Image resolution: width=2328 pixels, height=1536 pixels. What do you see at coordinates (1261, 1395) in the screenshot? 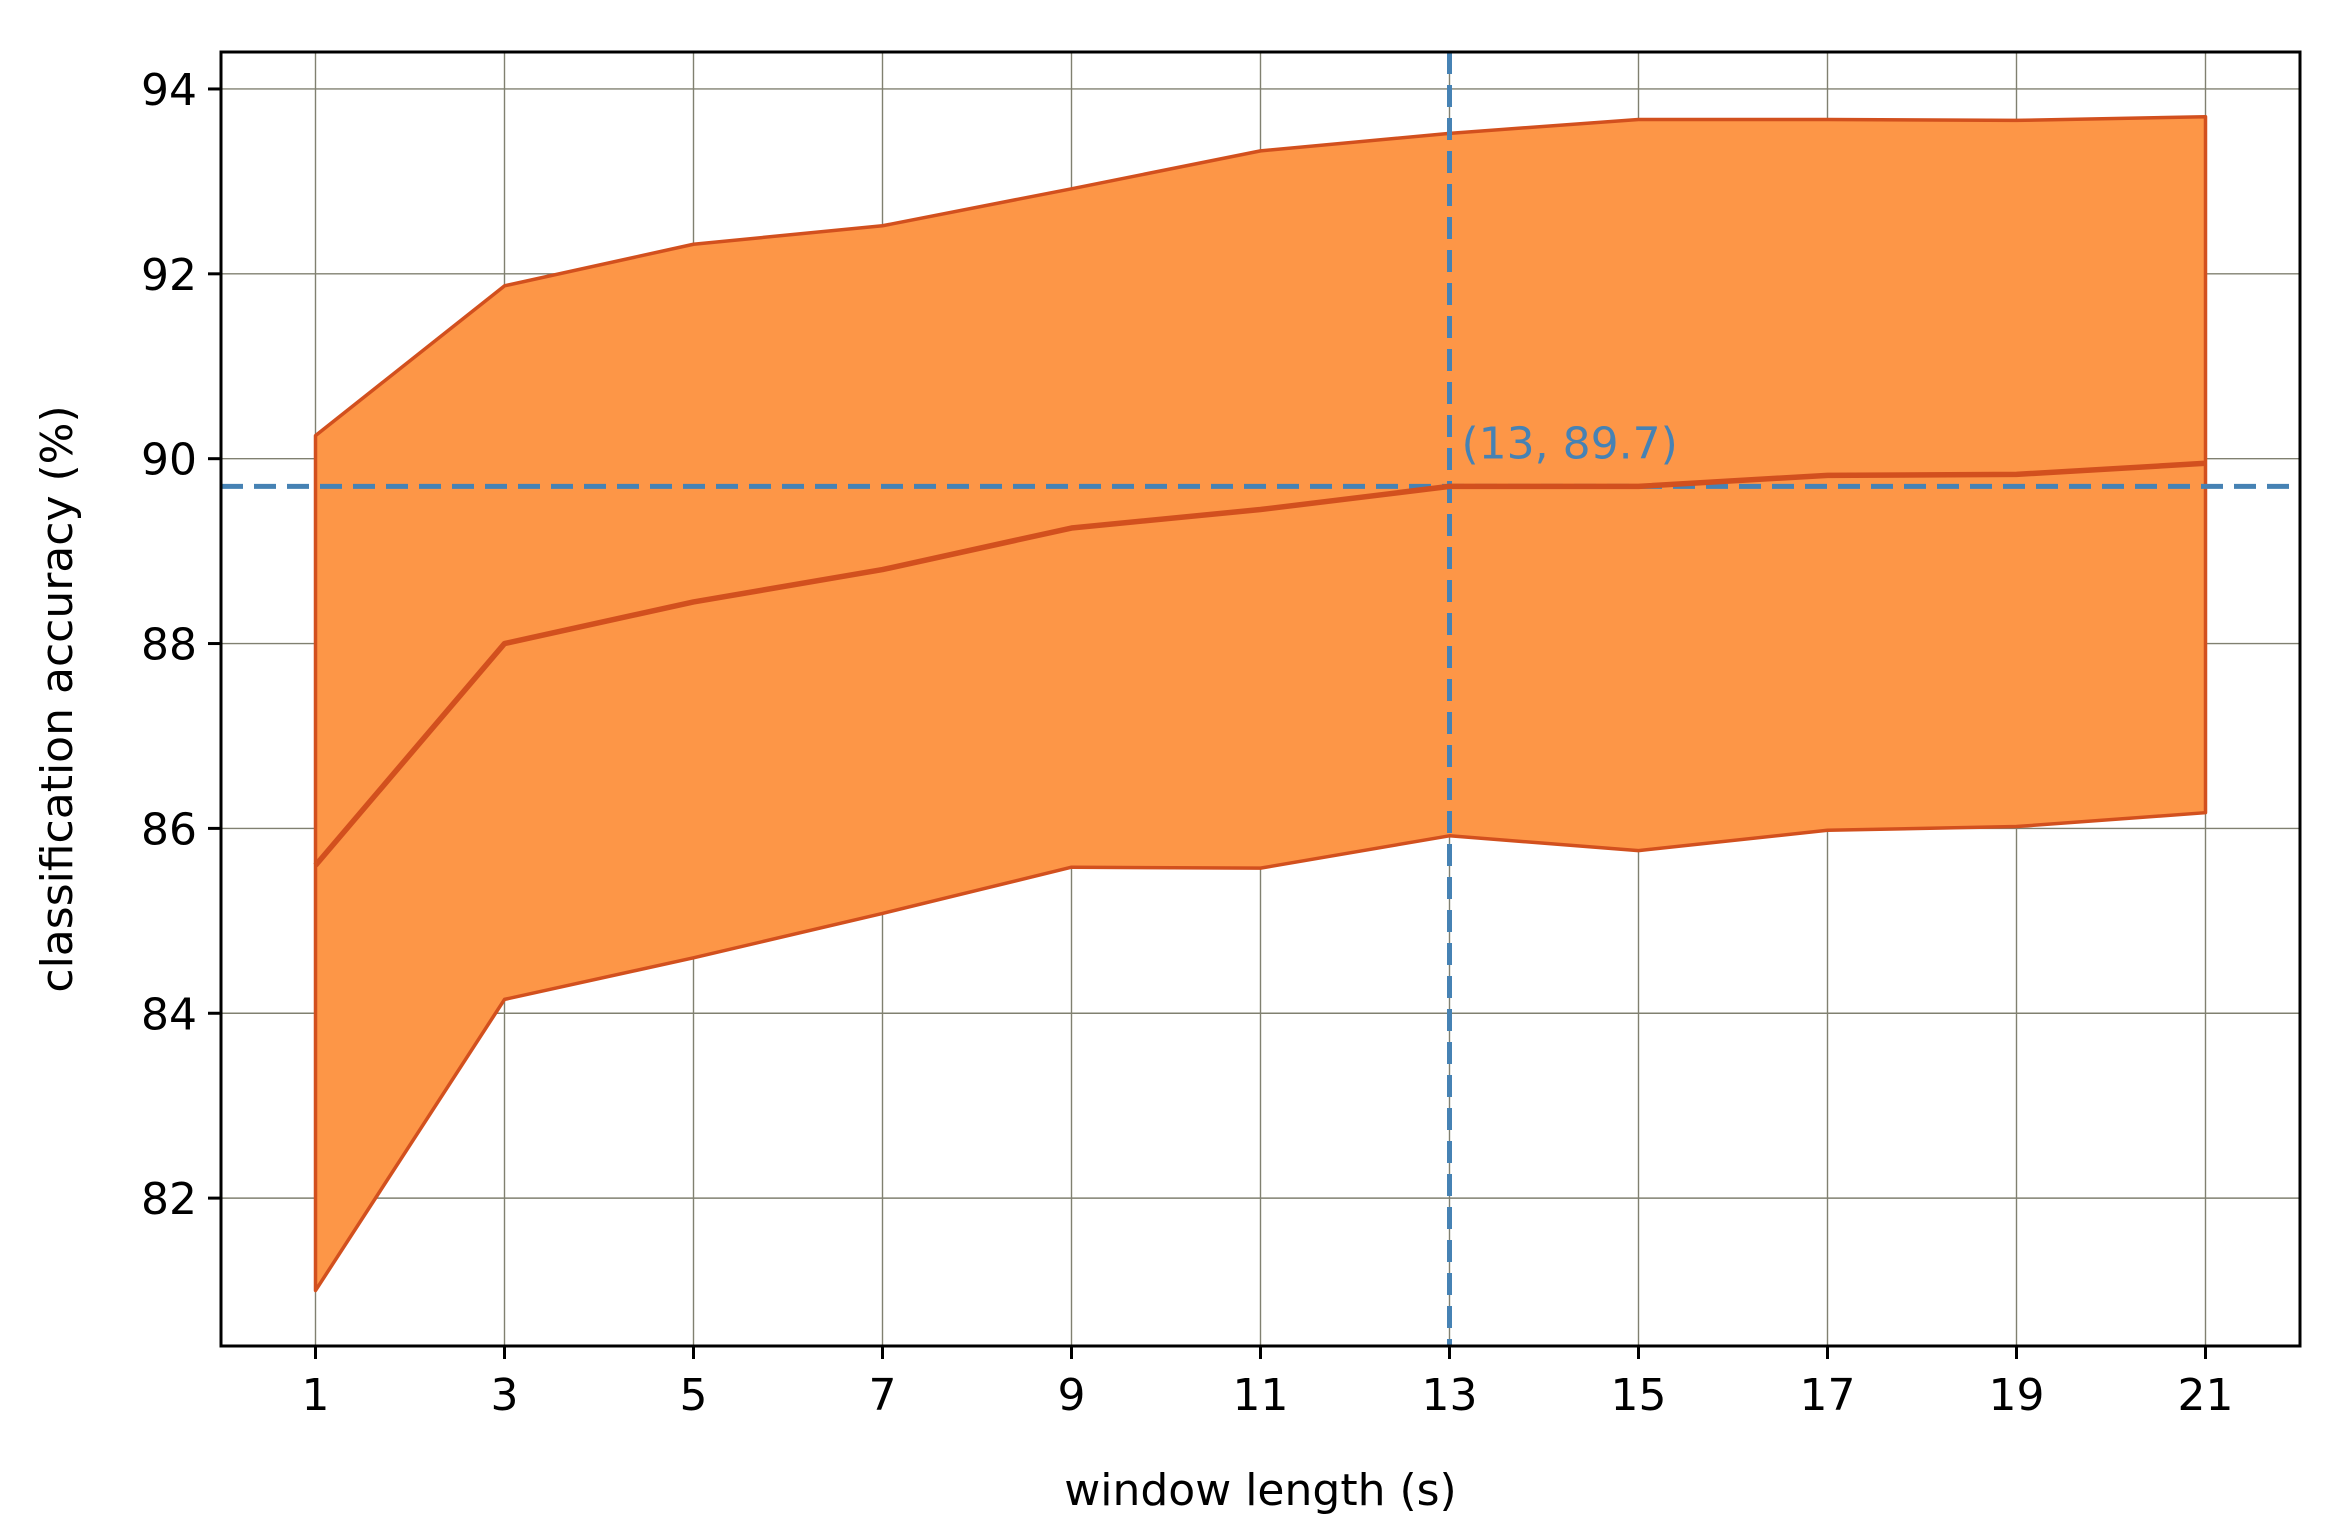
I see `x-tick-label: 11` at bounding box center [1261, 1395].